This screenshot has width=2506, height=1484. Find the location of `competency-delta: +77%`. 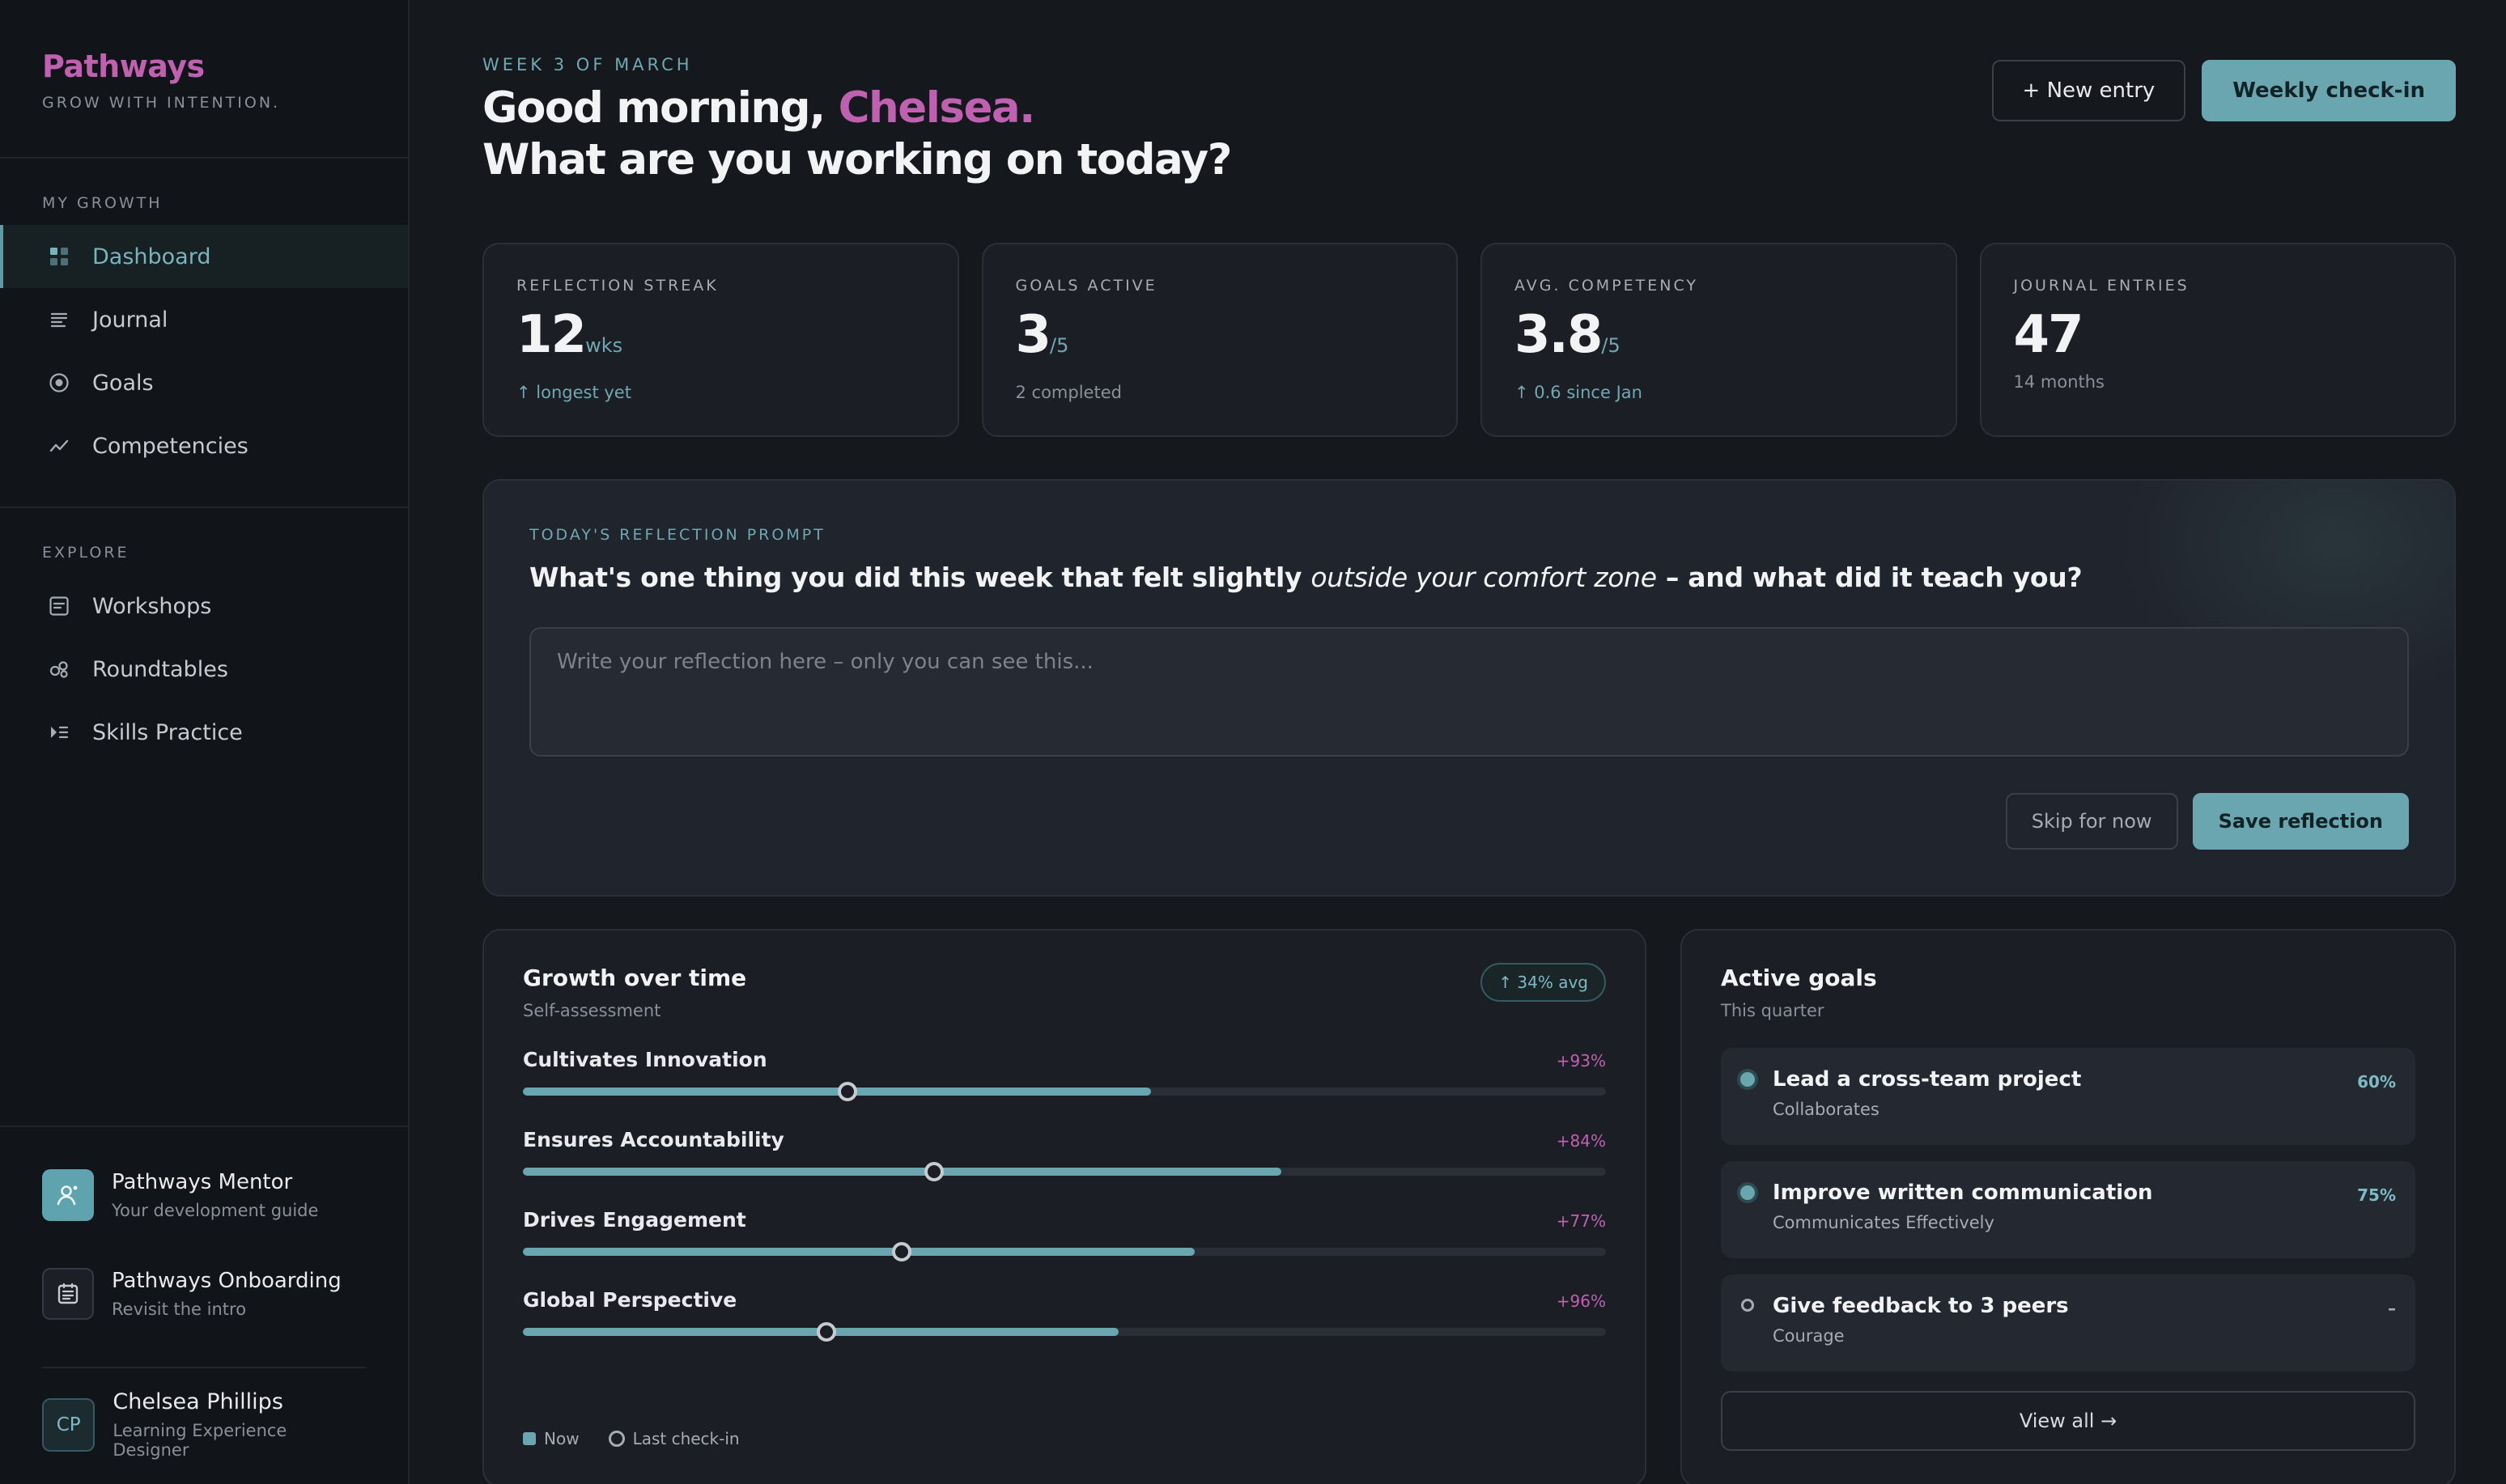

competency-delta: +77% is located at coordinates (1581, 1221).